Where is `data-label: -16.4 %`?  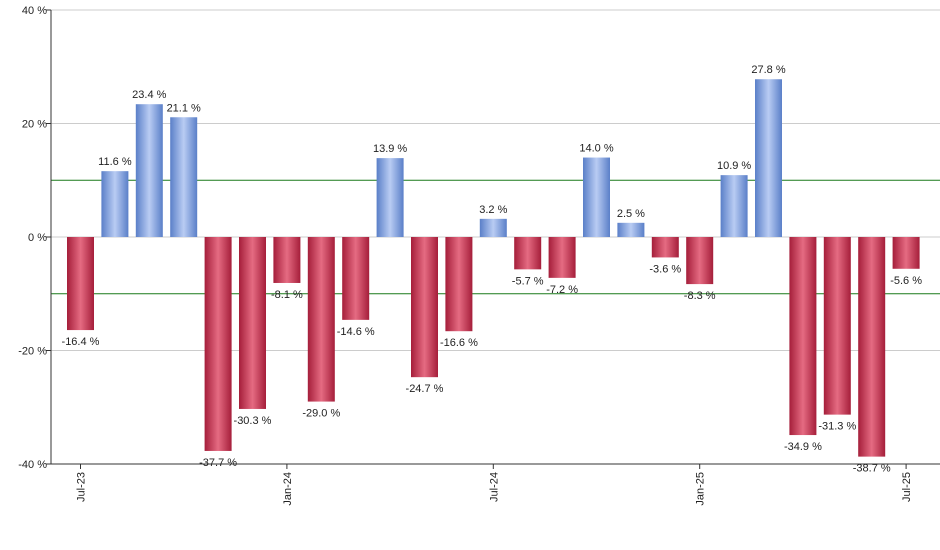 data-label: -16.4 % is located at coordinates (81, 342).